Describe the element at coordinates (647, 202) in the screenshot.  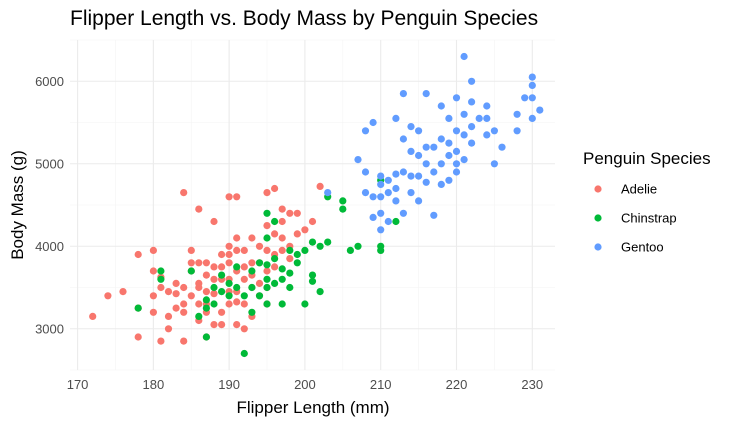
I see `legend: Penguin Species Adelie Chinstrap Gentoo` at that location.